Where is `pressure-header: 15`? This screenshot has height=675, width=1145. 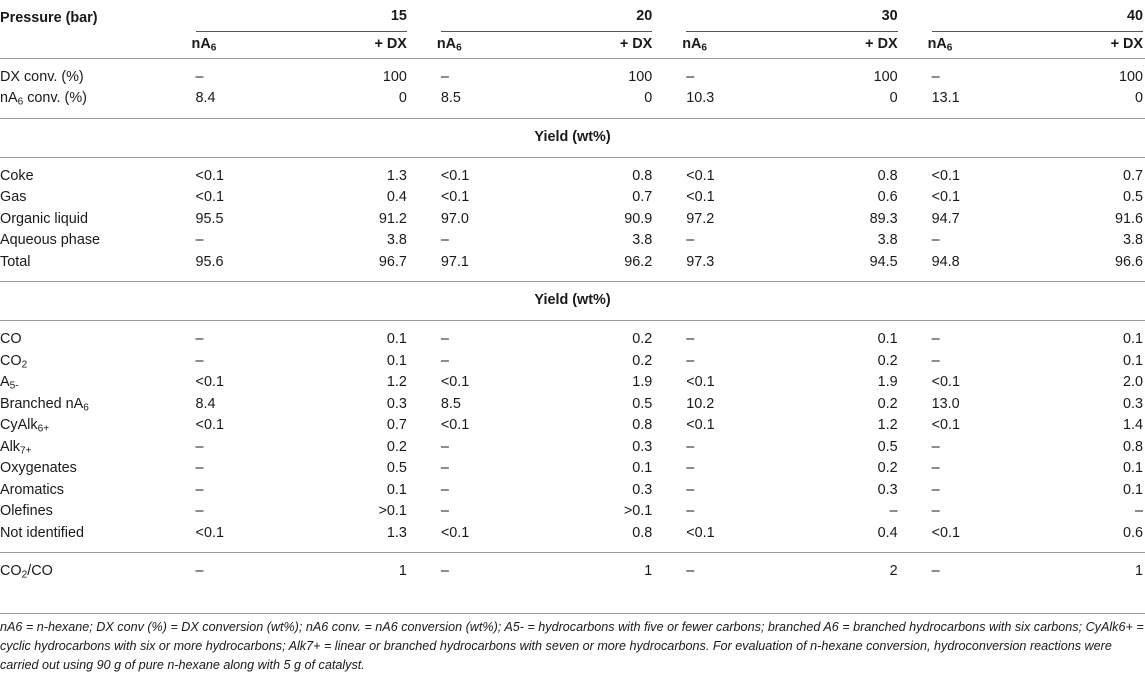
pressure-header: 15 is located at coordinates (286, 16).